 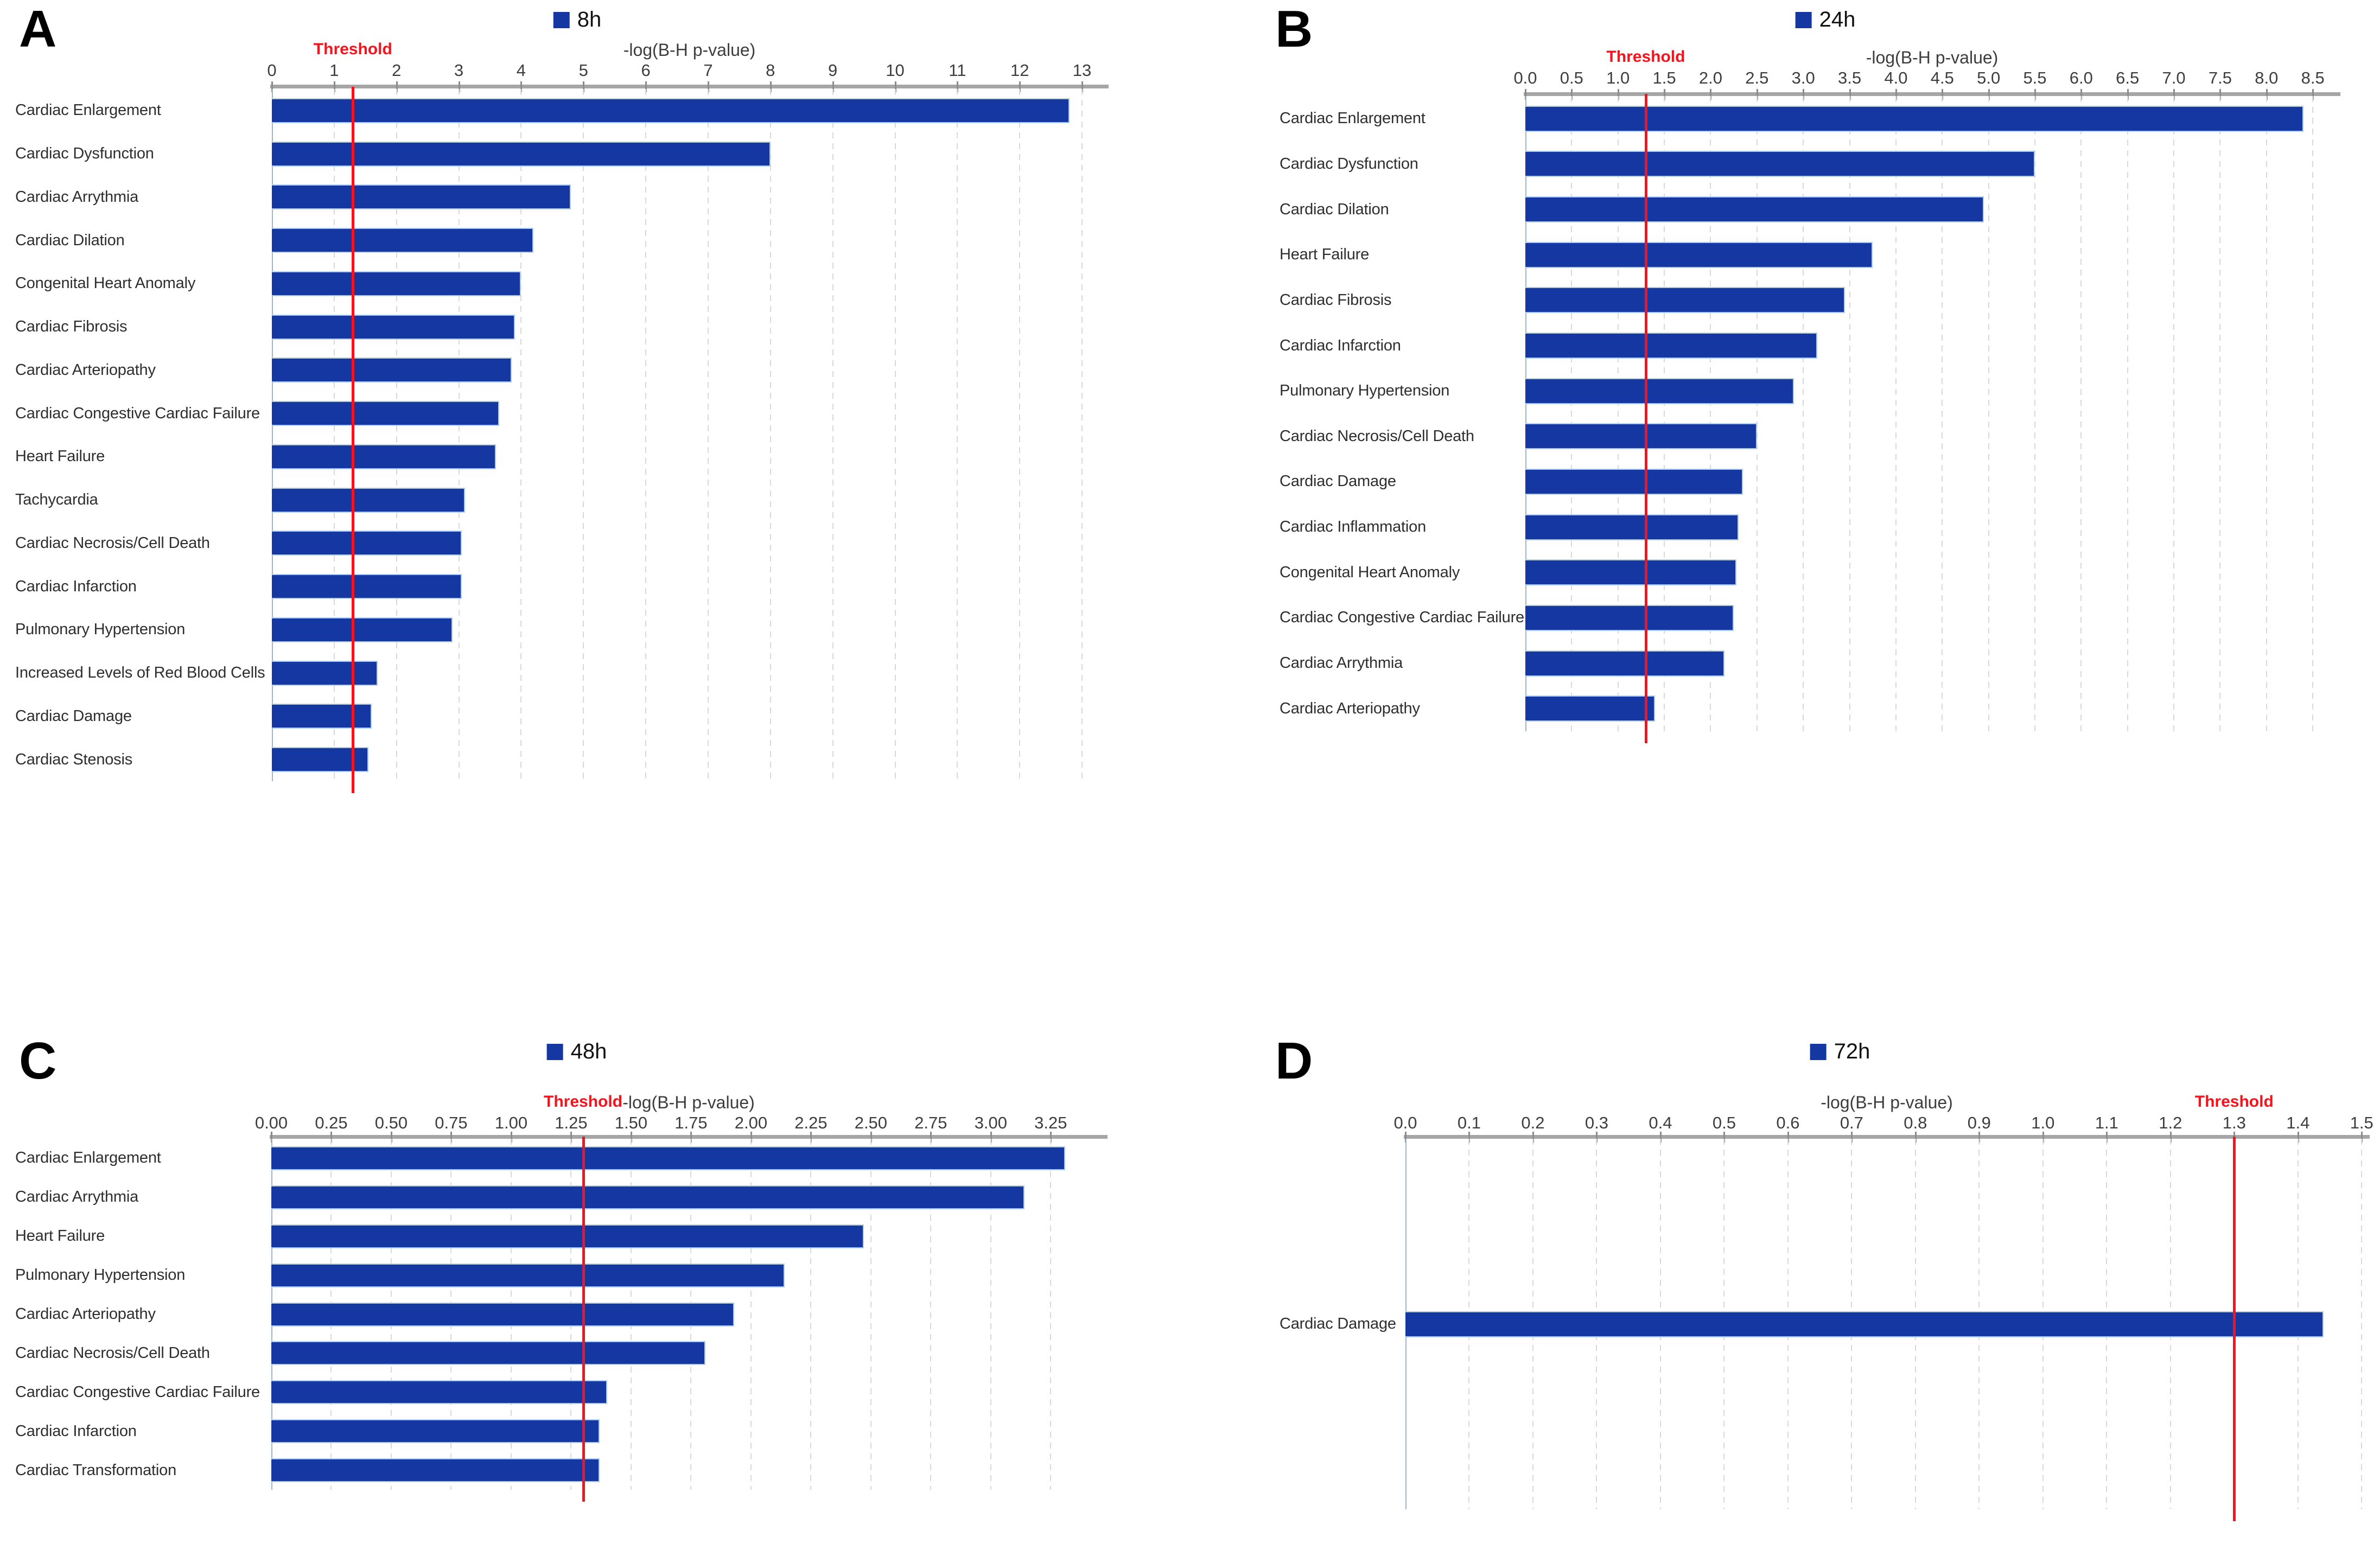 I want to click on x-tick-label: 3.5, so click(x=1849, y=77).